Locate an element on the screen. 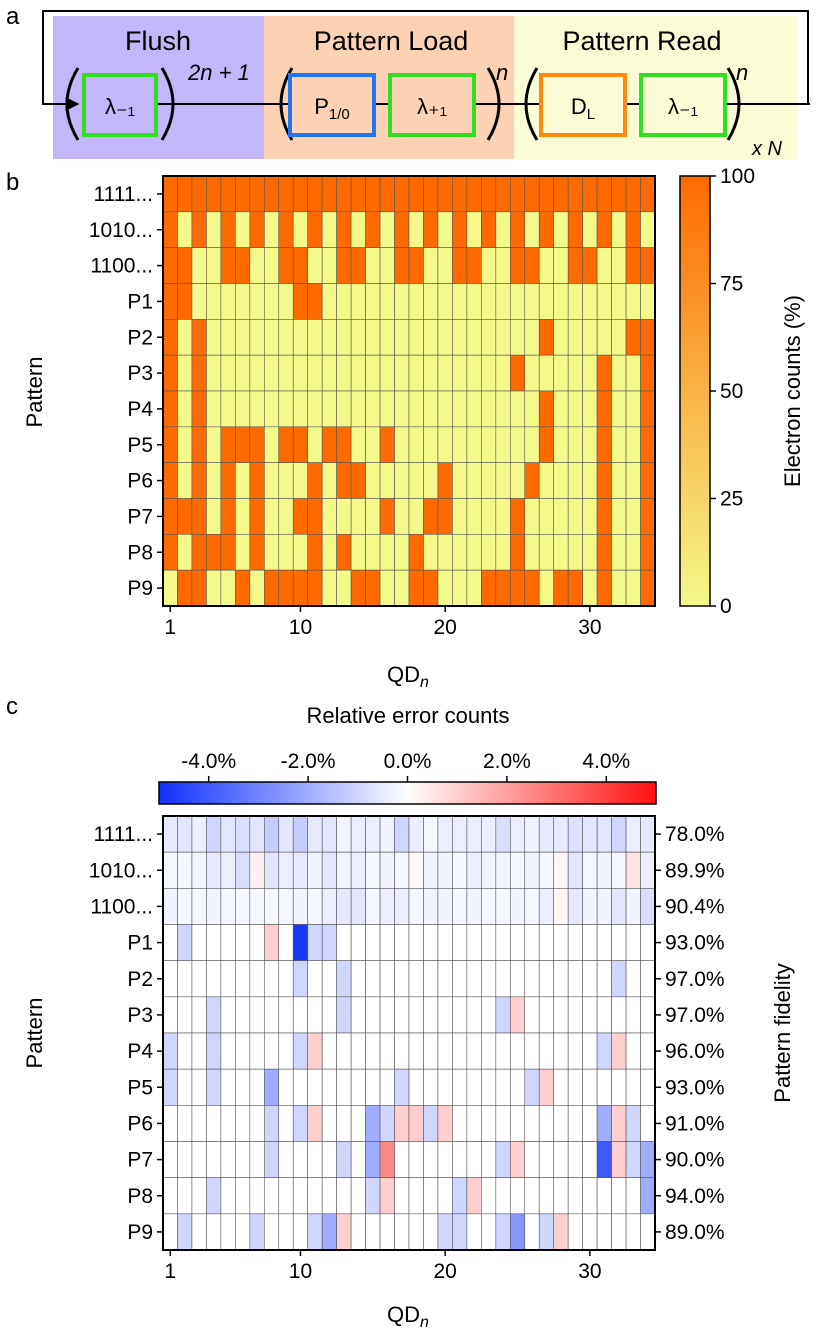 This screenshot has height=1331, width=830. y-tick-label: P1 is located at coordinates (140, 943).